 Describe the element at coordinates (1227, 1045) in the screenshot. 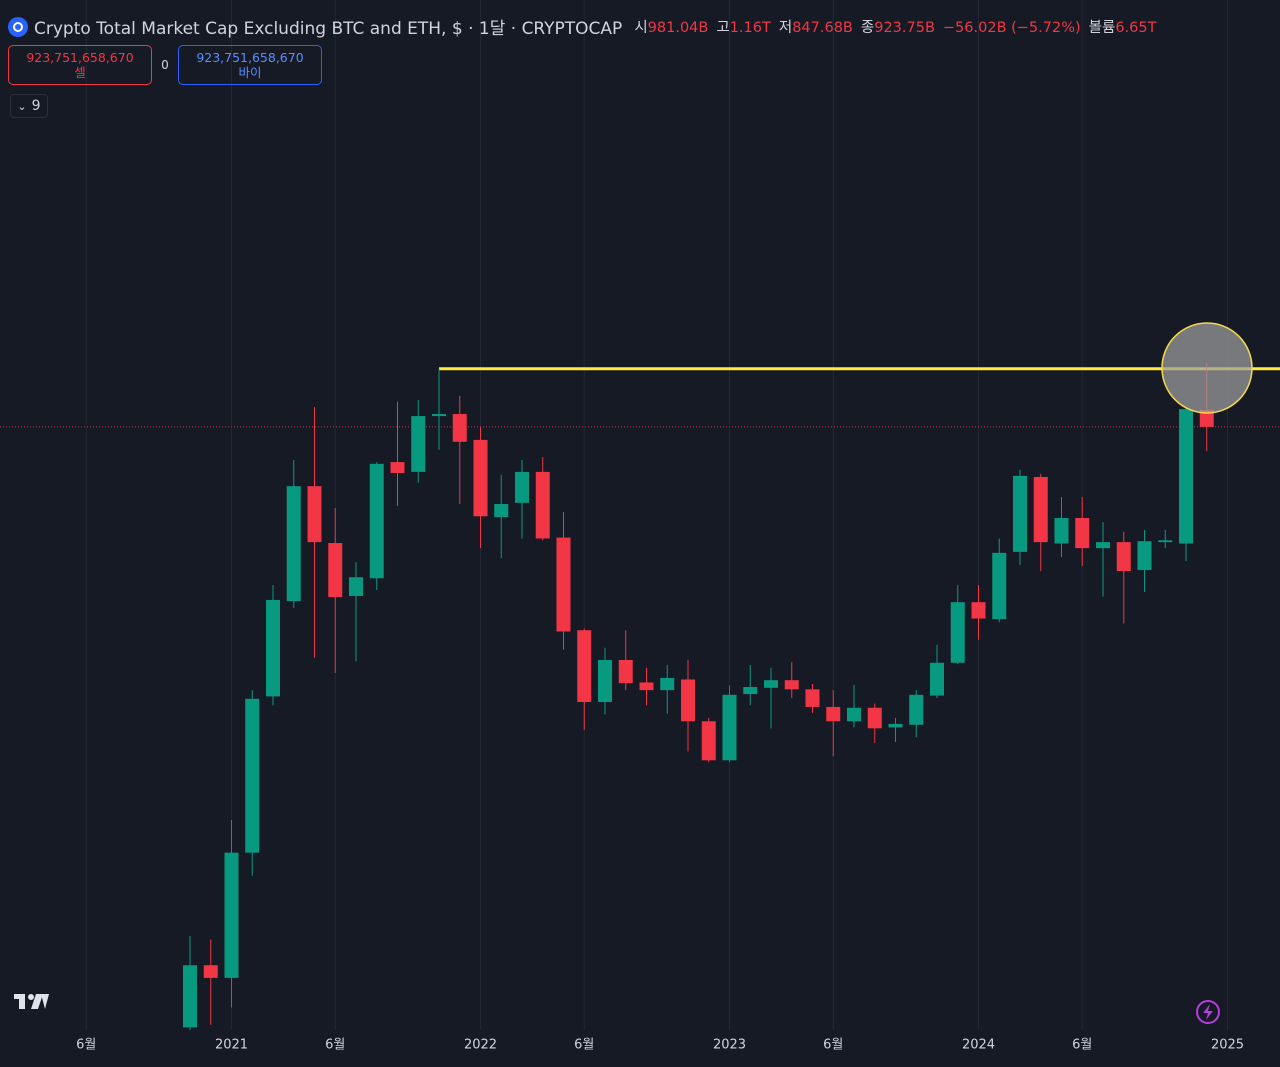

I see `x-tick-label: 2025` at that location.